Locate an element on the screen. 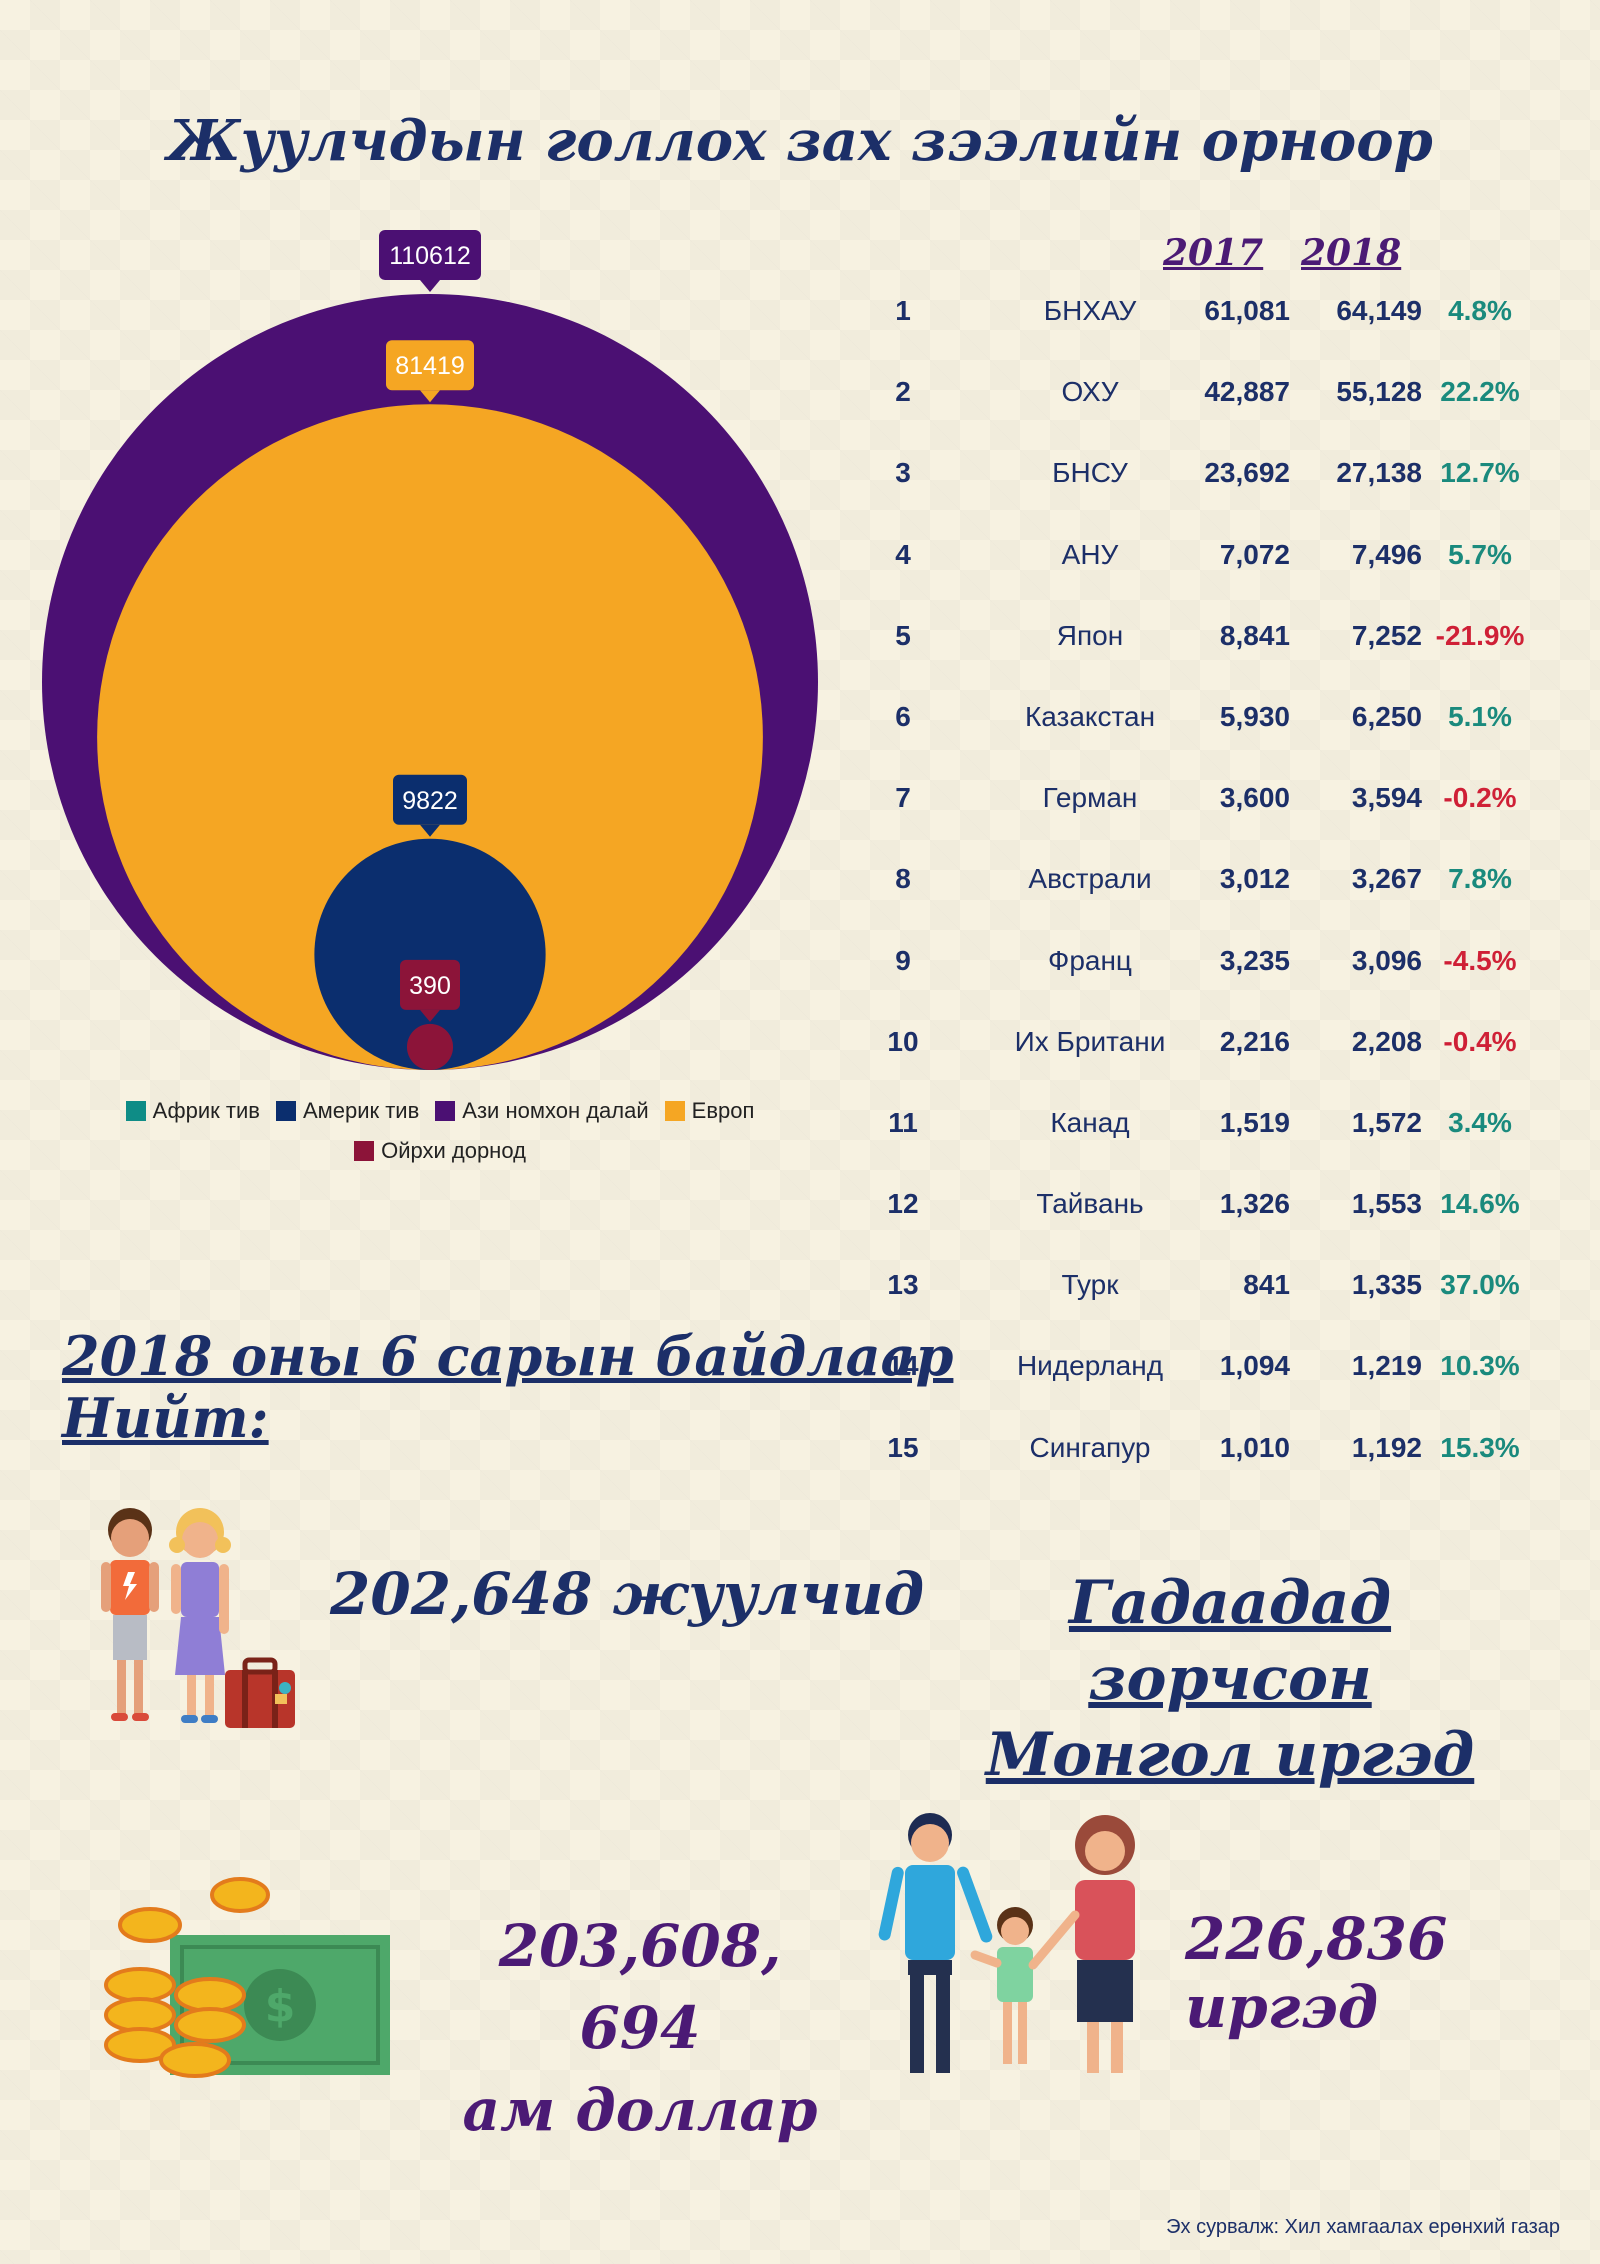 Image resolution: width=1600 pixels, height=2264 pixels. table-row: 7 Герман 3,600 3,594 -0.2% is located at coordinates (1210, 822).